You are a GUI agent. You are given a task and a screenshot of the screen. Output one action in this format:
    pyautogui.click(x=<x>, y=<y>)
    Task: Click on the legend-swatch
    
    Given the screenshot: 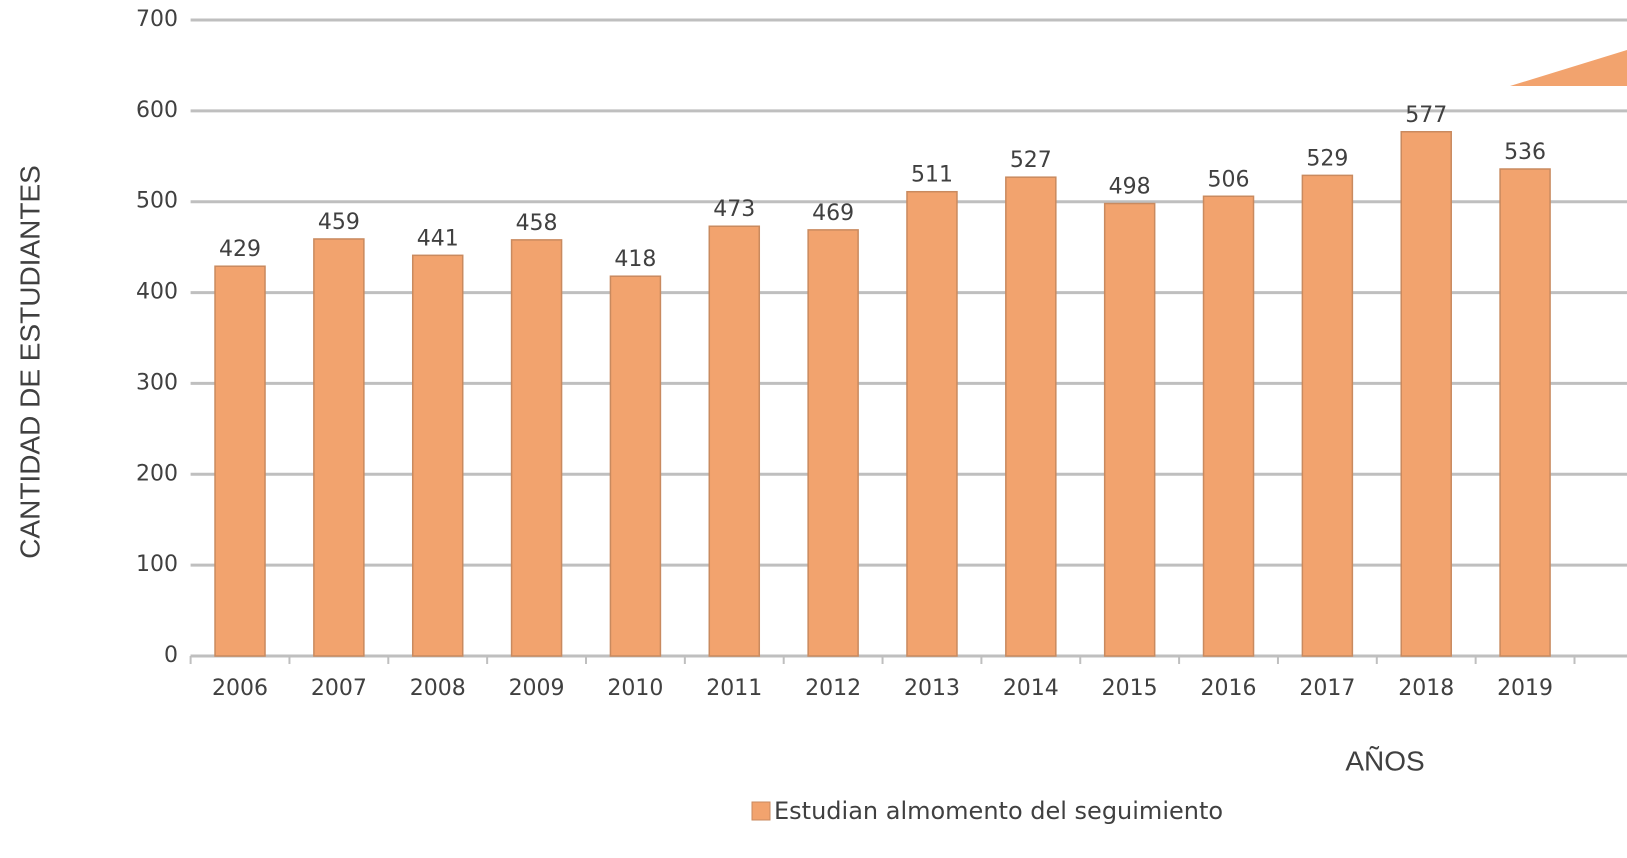 What is the action you would take?
    pyautogui.click(x=761, y=811)
    